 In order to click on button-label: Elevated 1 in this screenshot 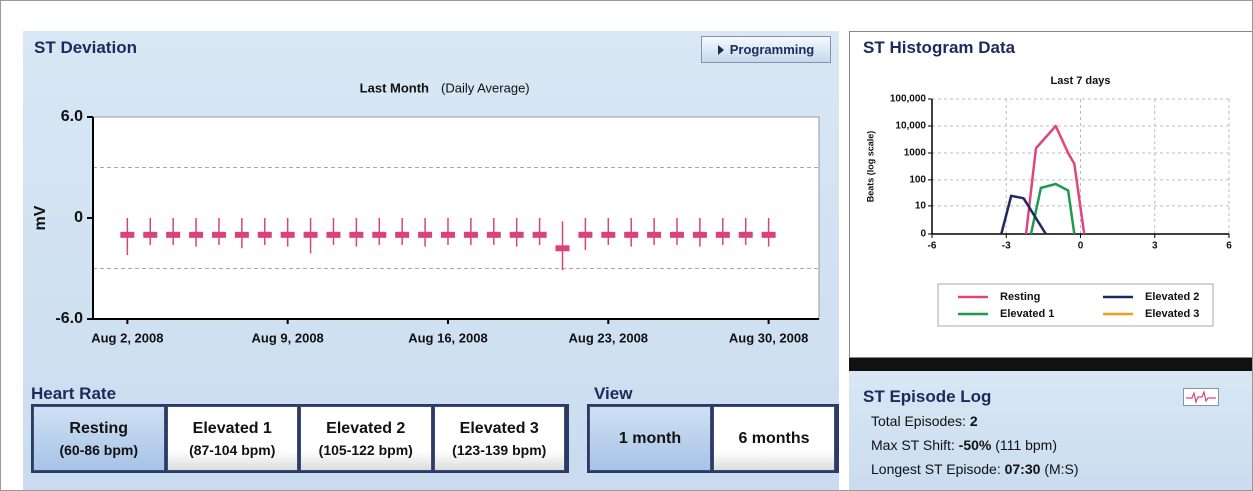, I will do `click(232, 428)`.